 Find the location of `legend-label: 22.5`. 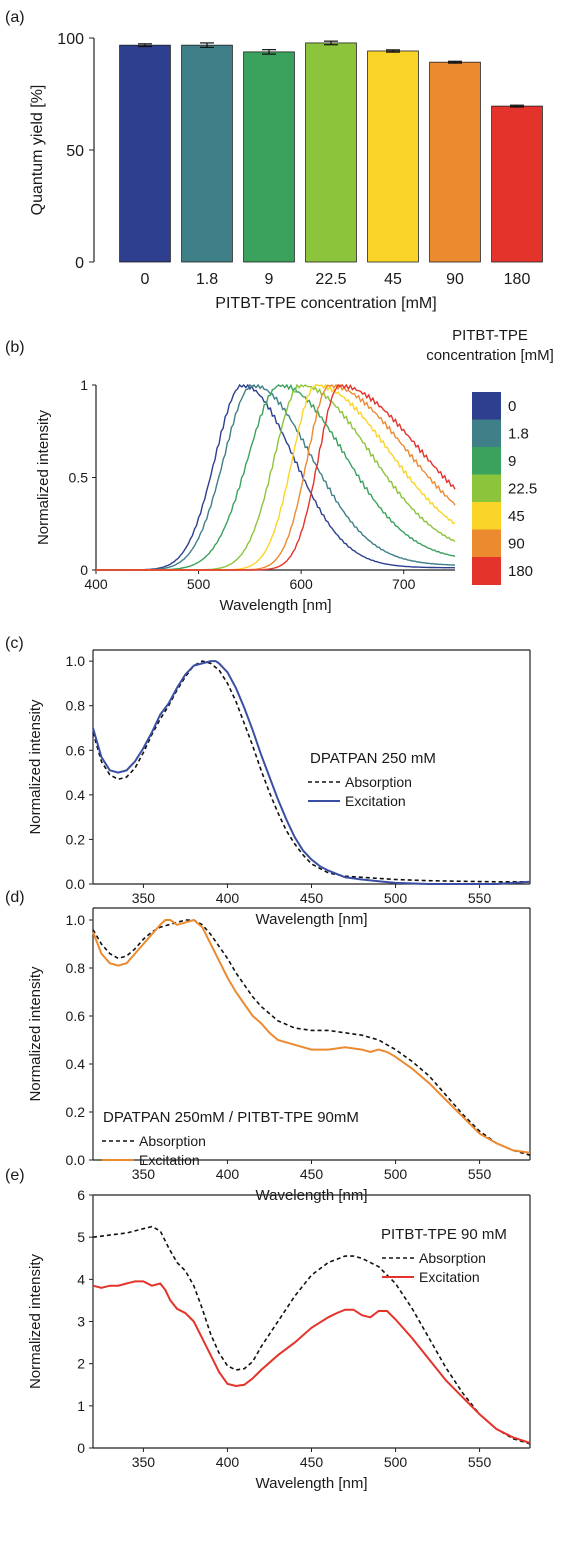

legend-label: 22.5 is located at coordinates (522, 489).